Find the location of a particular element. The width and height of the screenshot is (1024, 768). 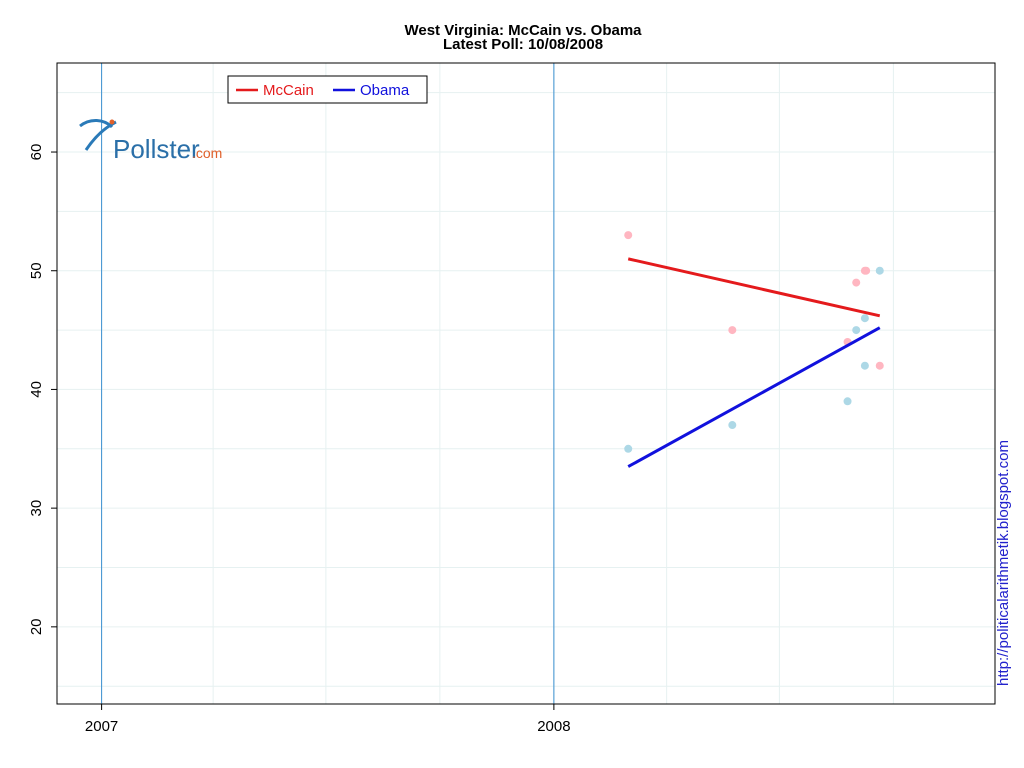

chart-subtitle: Latest Poll: 10/08/2008 is located at coordinates (523, 44).